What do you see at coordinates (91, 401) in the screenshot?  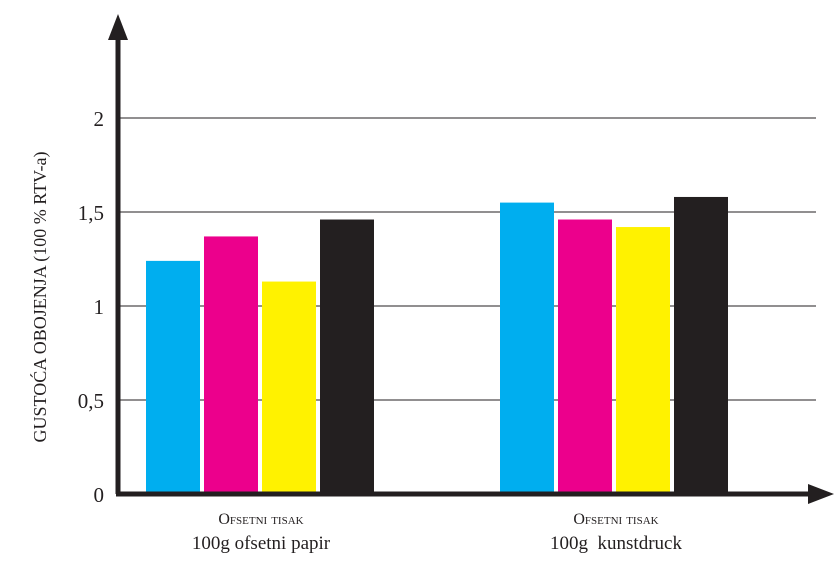 I see `y-tick-label: 0,5` at bounding box center [91, 401].